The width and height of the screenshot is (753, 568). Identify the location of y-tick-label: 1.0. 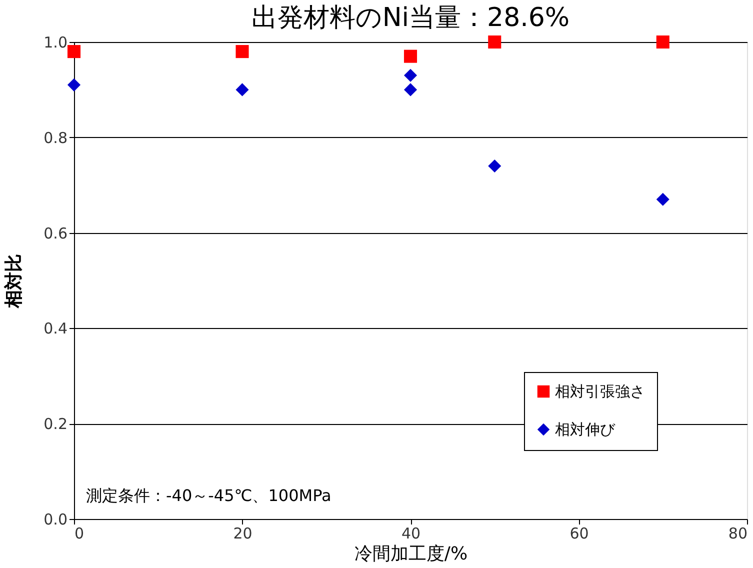
(56, 43).